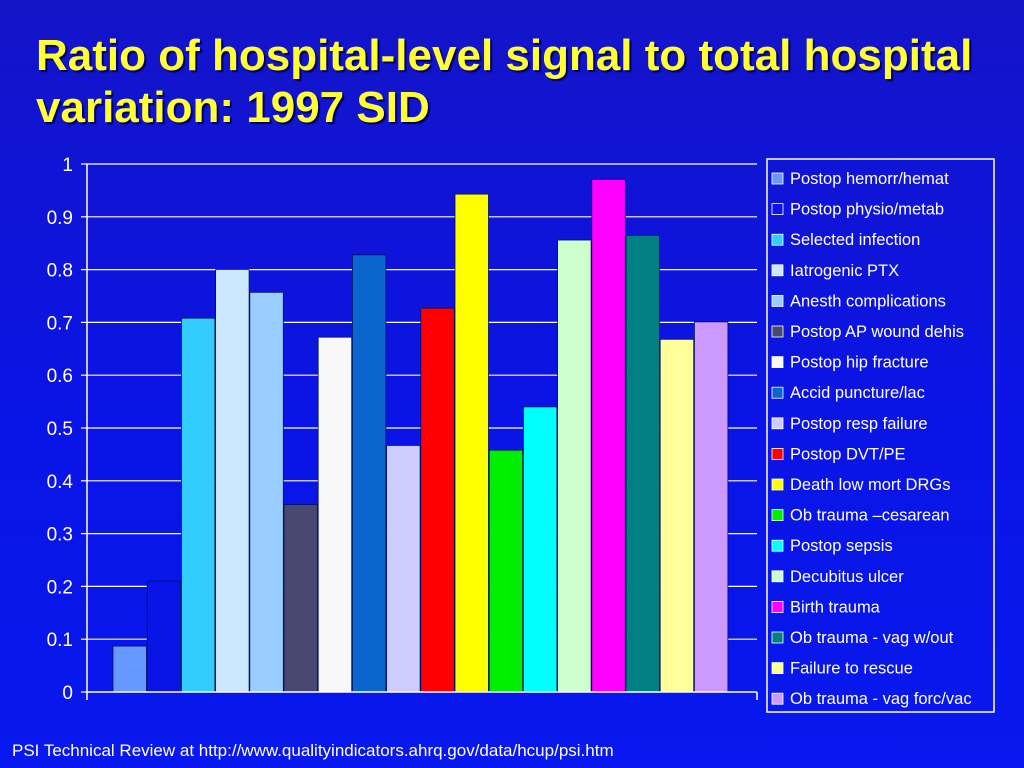 The height and width of the screenshot is (768, 1024). Describe the element at coordinates (129, 669) in the screenshot. I see `bar-postop-hemorr-hemat` at that location.